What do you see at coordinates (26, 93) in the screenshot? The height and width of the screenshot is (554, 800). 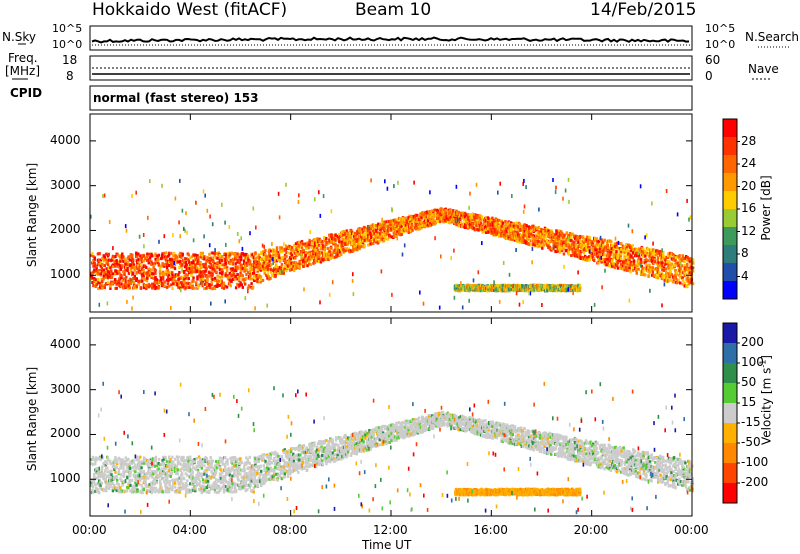 I see `cpid-label: CPID` at bounding box center [26, 93].